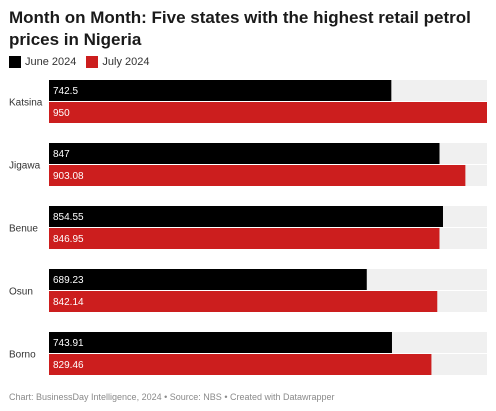 The width and height of the screenshot is (496, 411). Describe the element at coordinates (85, 397) in the screenshot. I see `footer-chart-credit: Chart: BusinessDay Intelligence, 2024` at that location.